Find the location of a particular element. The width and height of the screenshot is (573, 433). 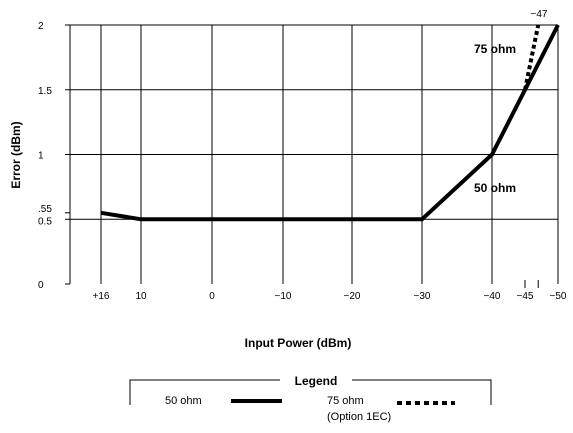

x-tick-label: +16 is located at coordinates (101, 296).